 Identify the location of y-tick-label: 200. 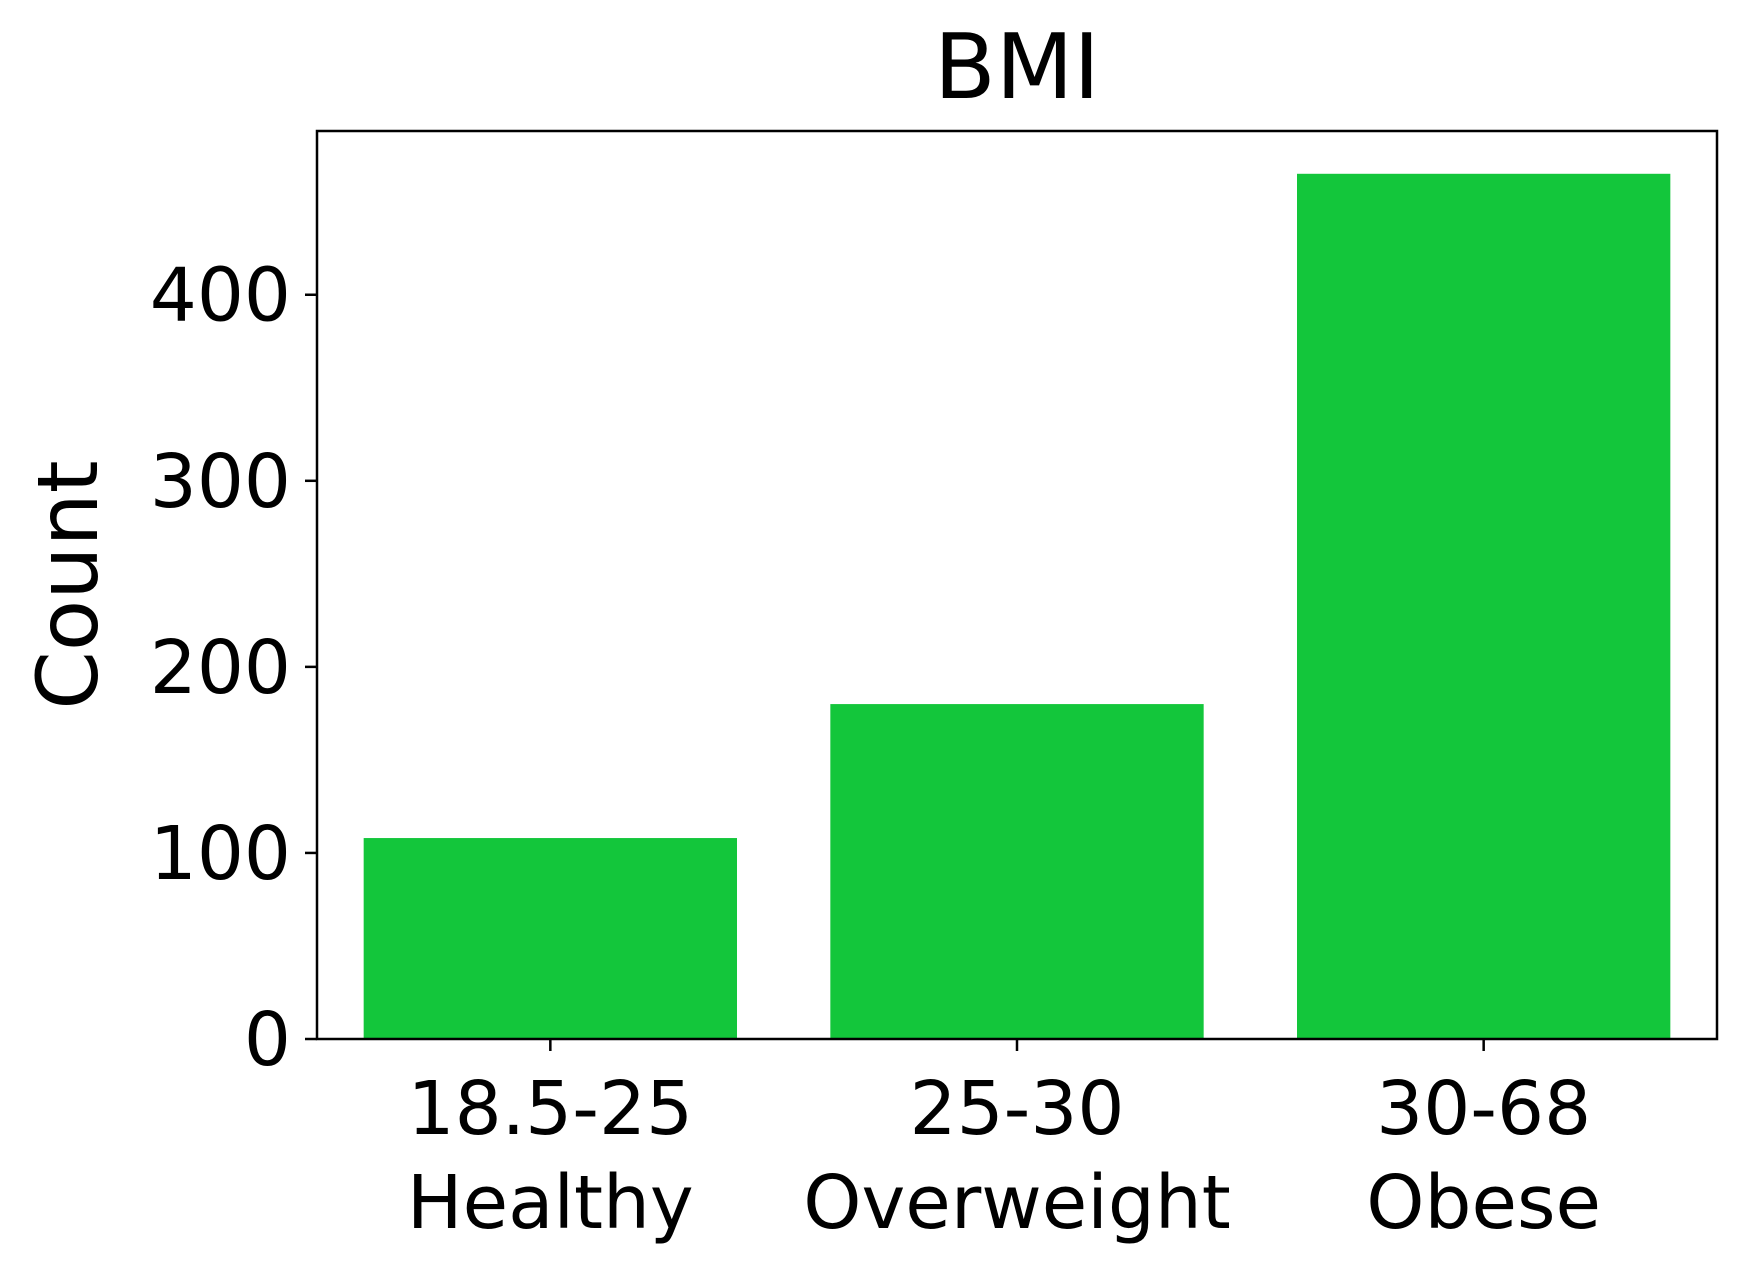
(220, 668).